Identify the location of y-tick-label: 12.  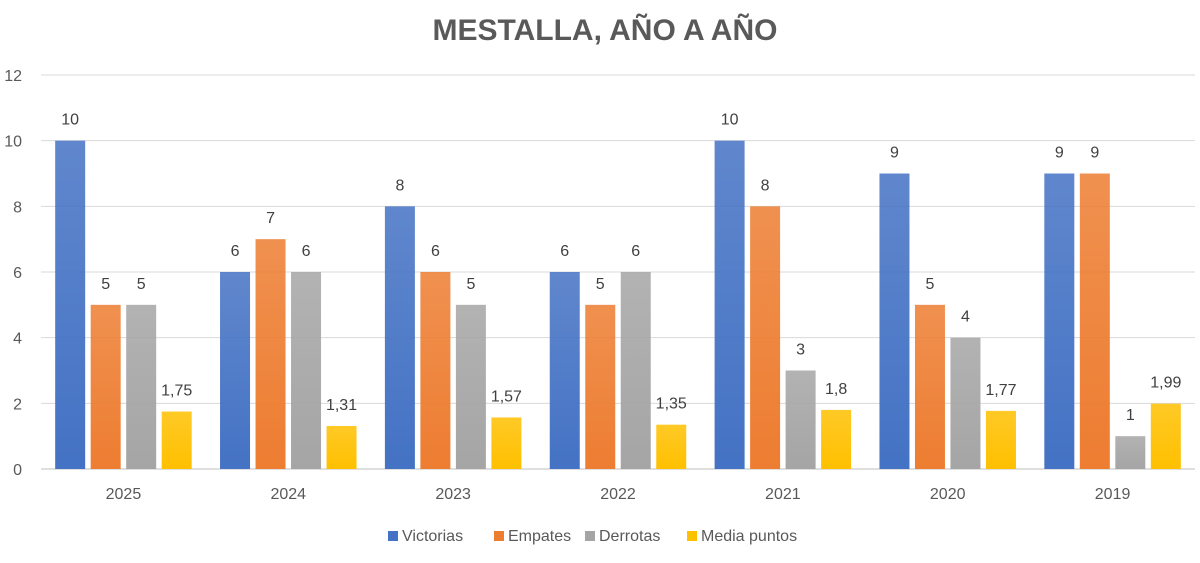
(13, 76).